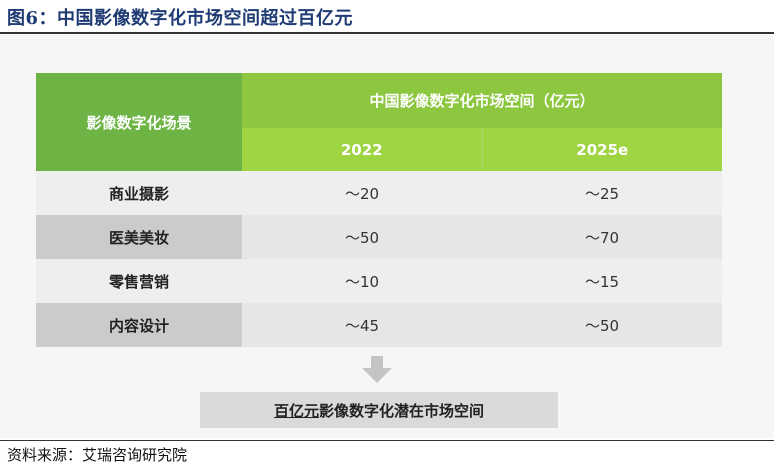 Image resolution: width=774 pixels, height=467 pixels. Describe the element at coordinates (139, 237) in the screenshot. I see `scene-label: 医美美妆` at that location.